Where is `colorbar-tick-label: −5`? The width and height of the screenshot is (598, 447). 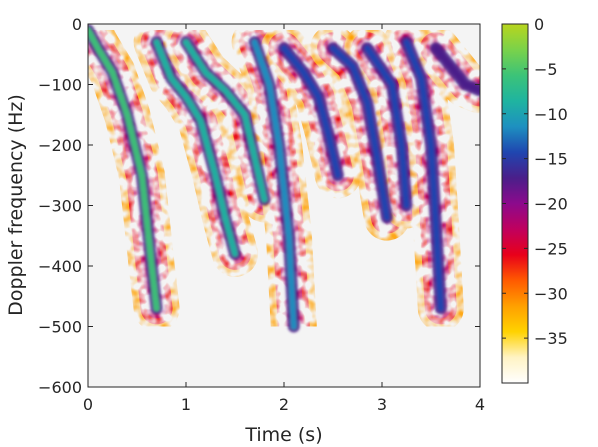
colorbar-tick-label: −5 is located at coordinates (546, 69).